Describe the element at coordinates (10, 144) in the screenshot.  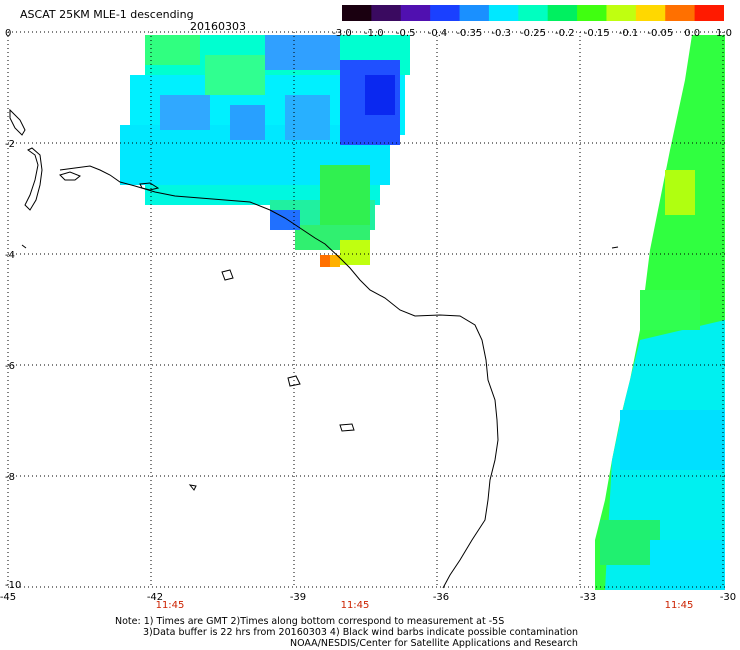
I see `y-tick-label: -2` at that location.